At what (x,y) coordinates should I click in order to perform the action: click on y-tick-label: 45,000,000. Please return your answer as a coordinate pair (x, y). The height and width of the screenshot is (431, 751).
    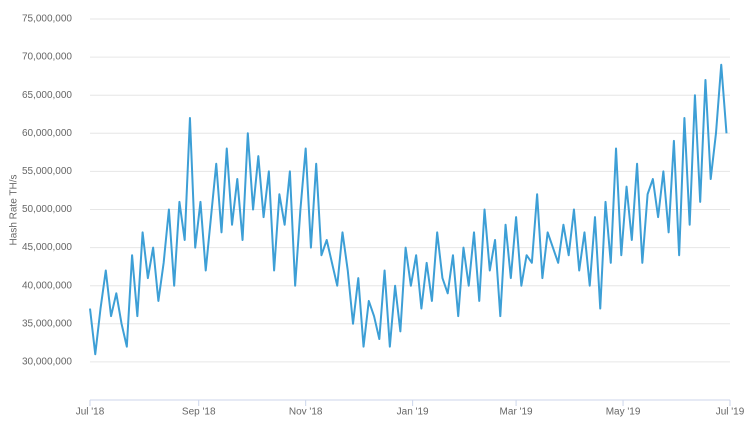
    Looking at the image, I should click on (47, 247).